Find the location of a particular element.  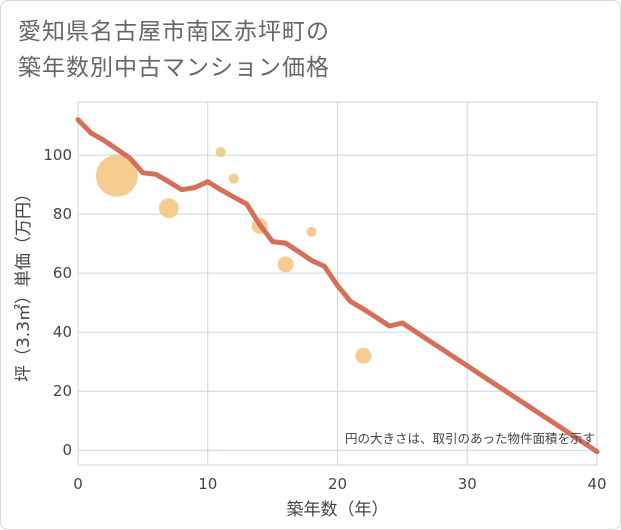

chart-title: 愛知県名古屋市南区赤坪町の 築年数別中古マンション価格 is located at coordinates (174, 50).